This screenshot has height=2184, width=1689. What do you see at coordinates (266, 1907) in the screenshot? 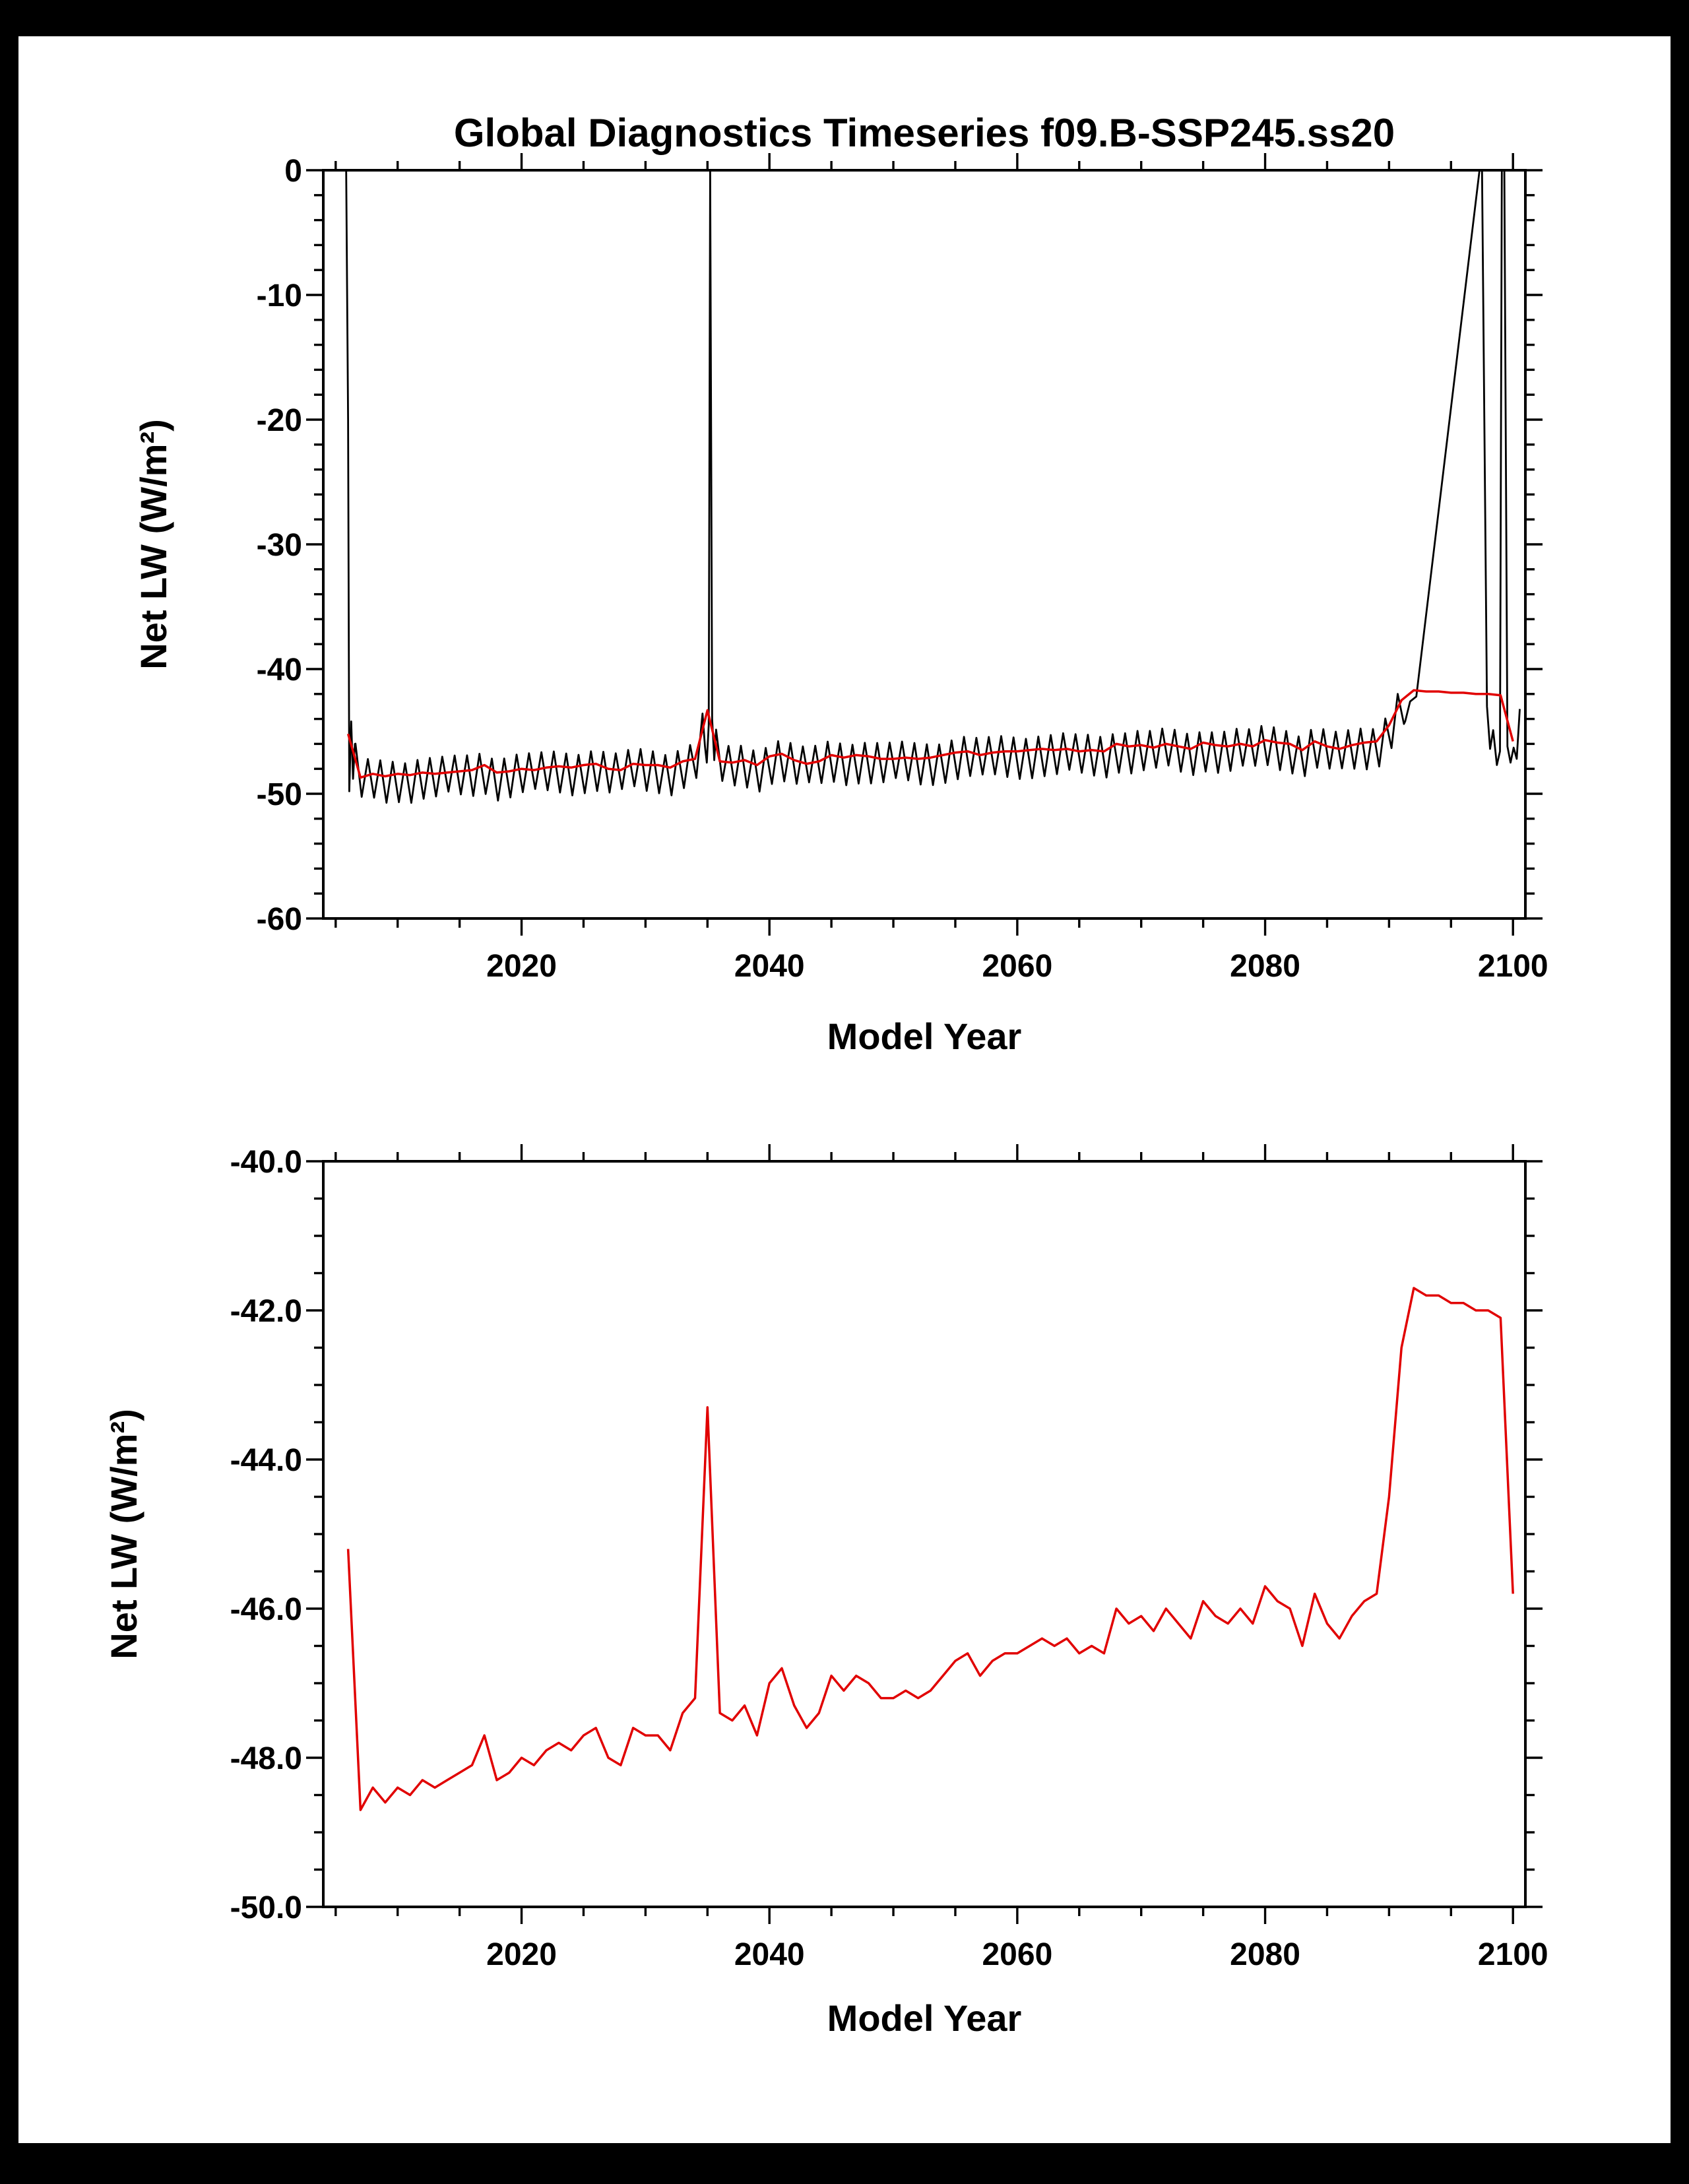
I see `y-tick-label: -50.0` at bounding box center [266, 1907].